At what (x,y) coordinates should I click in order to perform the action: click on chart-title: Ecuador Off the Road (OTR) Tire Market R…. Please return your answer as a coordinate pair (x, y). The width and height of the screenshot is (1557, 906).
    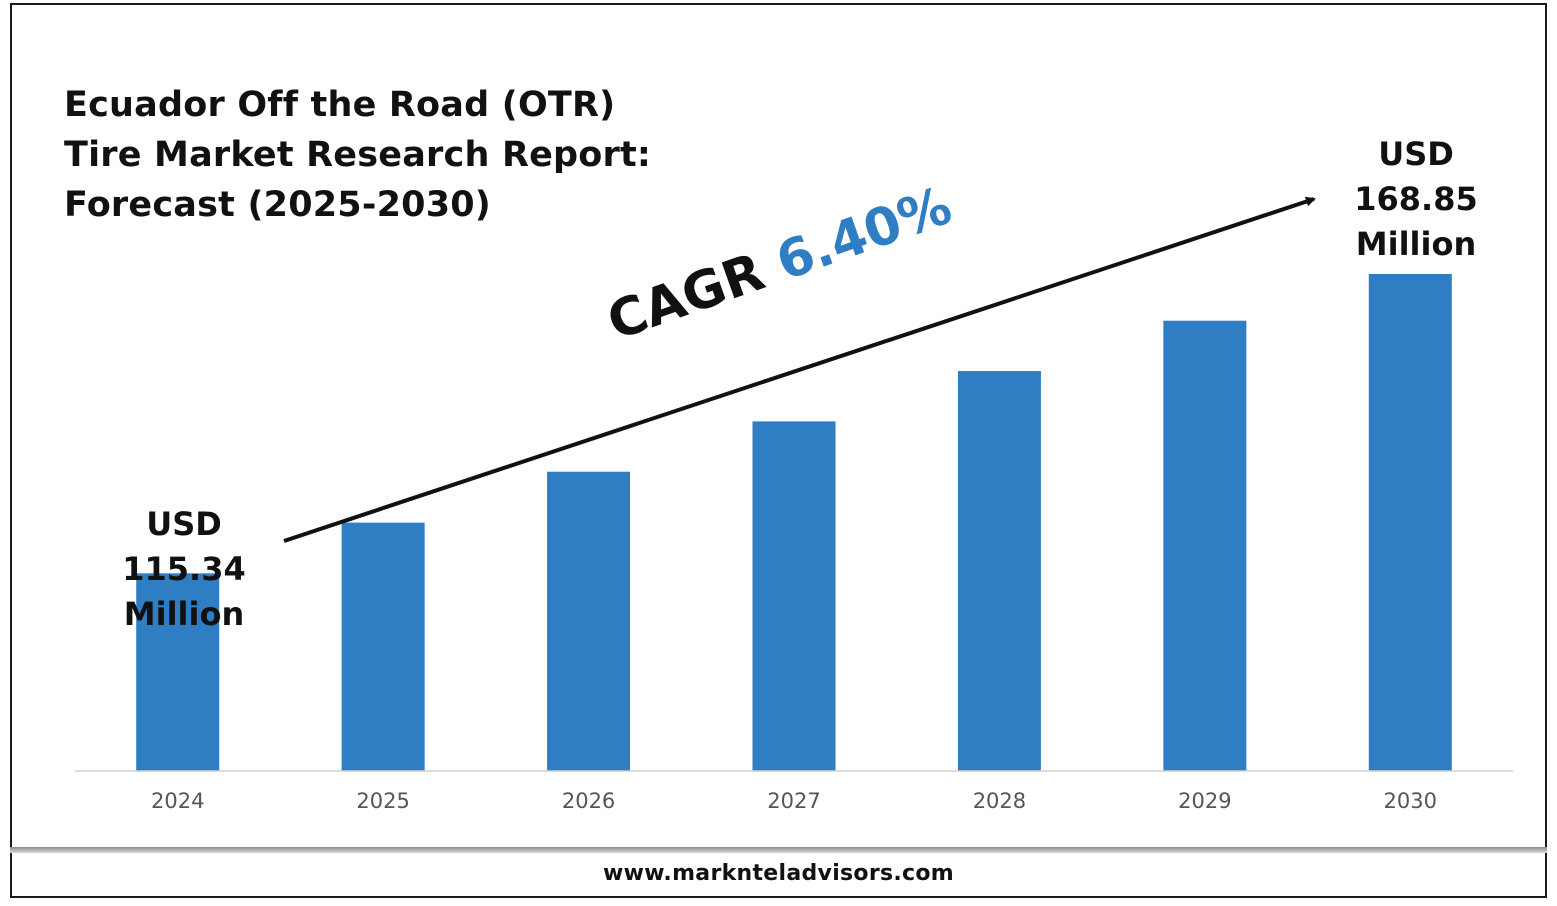
    Looking at the image, I should click on (358, 155).